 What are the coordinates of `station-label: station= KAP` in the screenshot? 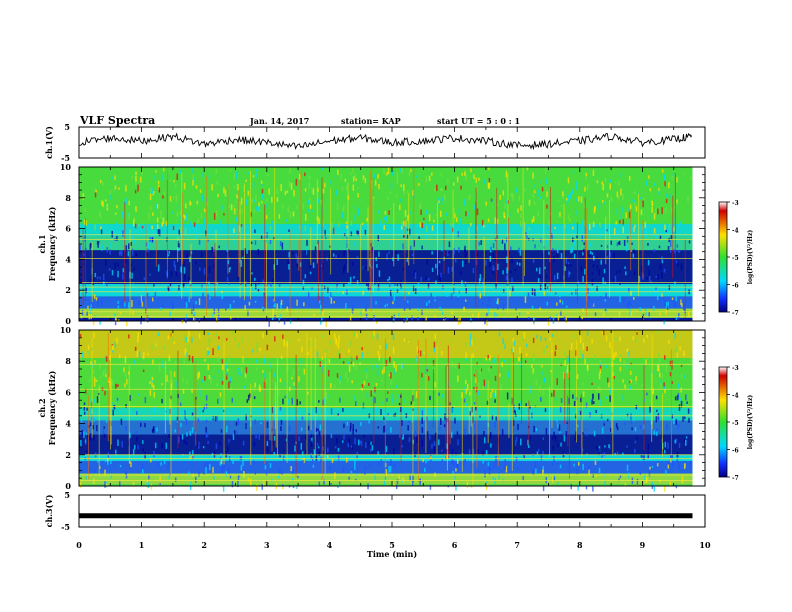 It's located at (371, 121).